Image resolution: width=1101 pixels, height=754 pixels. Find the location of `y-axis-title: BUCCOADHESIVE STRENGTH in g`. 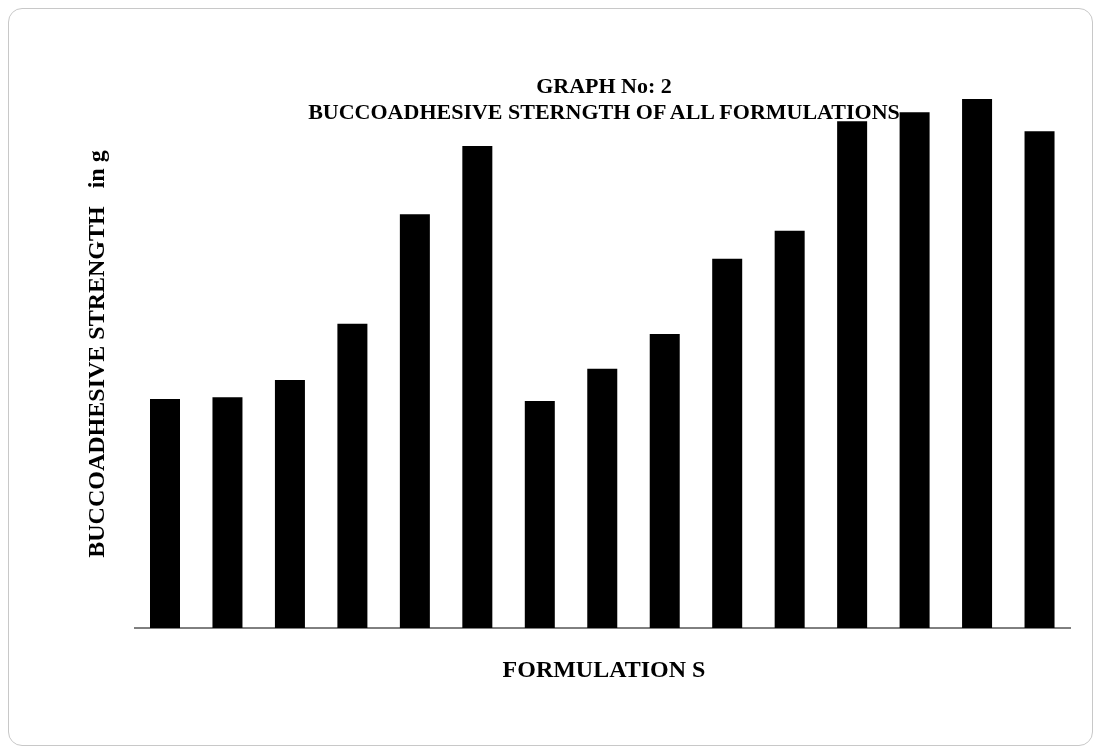

y-axis-title: BUCCOADHESIVE STRENGTH in g is located at coordinates (96, 354).